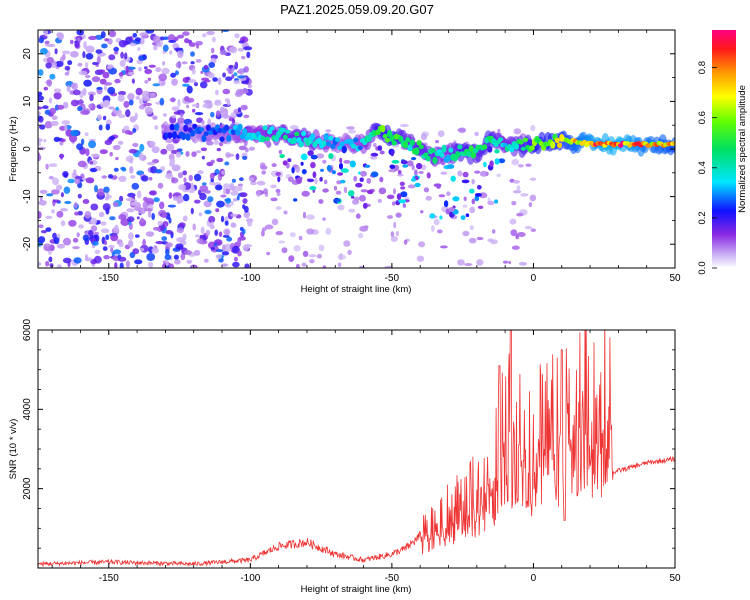  Describe the element at coordinates (27, 409) in the screenshot. I see `snr-y-tick-label: 4000` at that location.